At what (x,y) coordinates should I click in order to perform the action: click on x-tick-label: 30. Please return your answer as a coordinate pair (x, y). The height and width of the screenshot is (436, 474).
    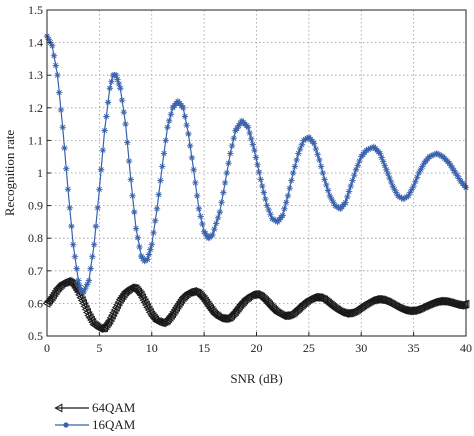
    Looking at the image, I should click on (361, 348).